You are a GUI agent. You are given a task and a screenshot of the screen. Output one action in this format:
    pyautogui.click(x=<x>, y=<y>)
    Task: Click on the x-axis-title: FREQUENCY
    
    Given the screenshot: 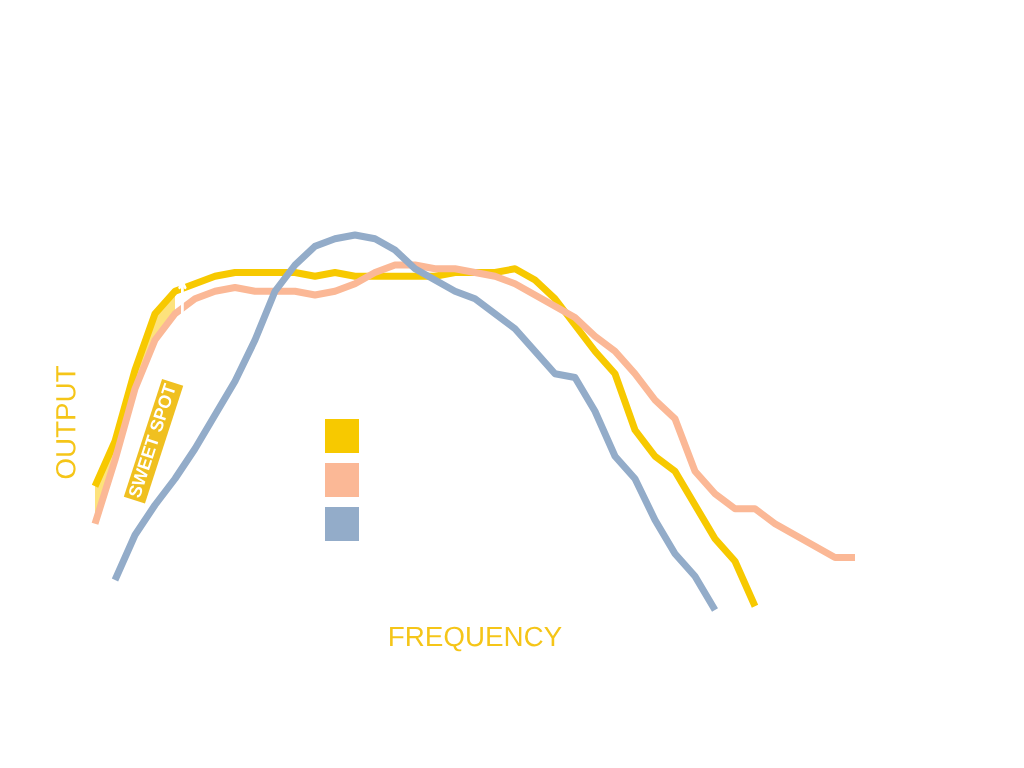 What is the action you would take?
    pyautogui.click(x=476, y=639)
    